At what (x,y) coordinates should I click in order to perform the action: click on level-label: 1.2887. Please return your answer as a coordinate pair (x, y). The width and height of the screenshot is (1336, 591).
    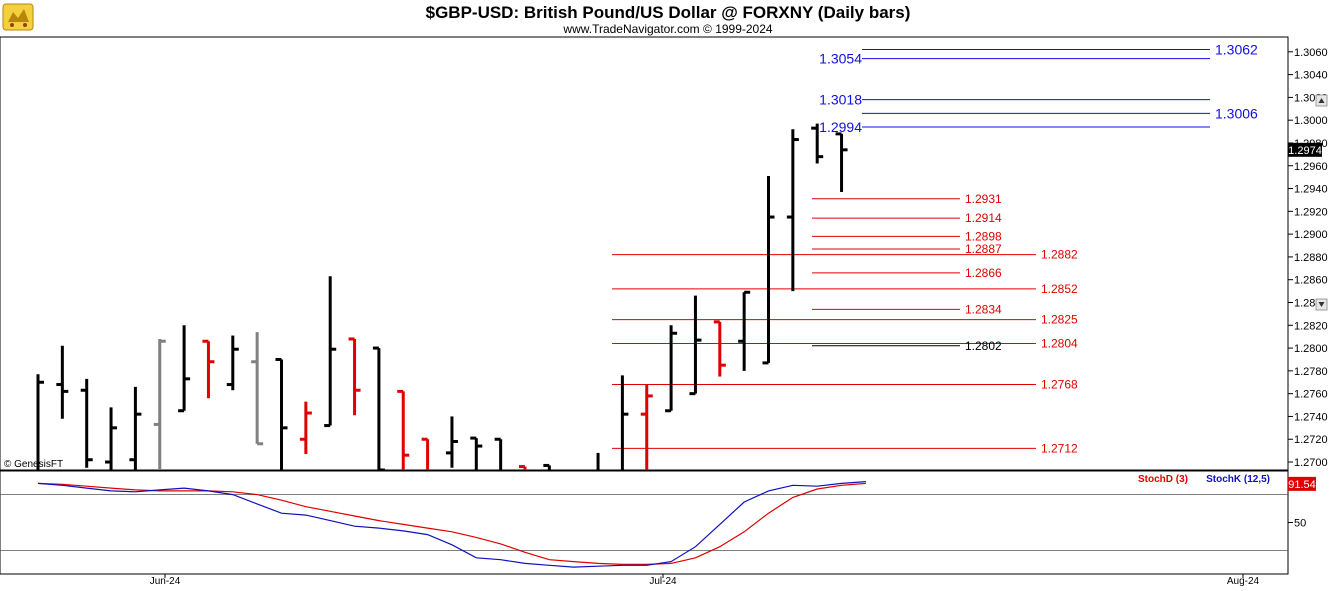
    Looking at the image, I should click on (983, 249).